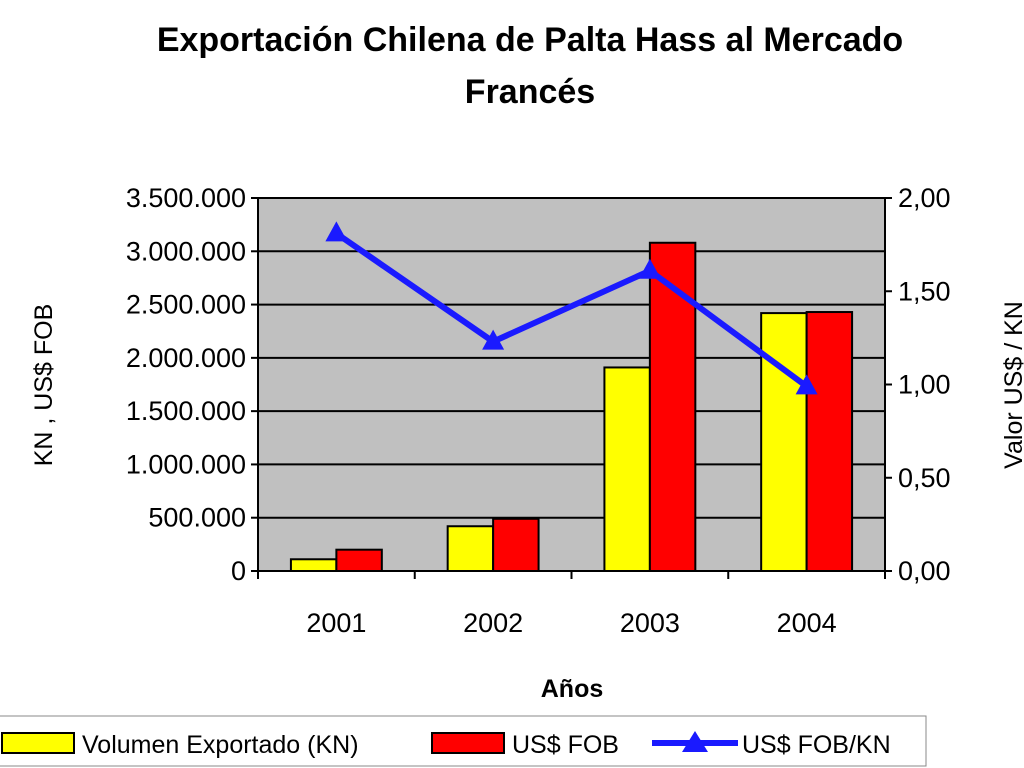  I want to click on y2-axis-label: Valor US$ / KN, so click(1012, 385).